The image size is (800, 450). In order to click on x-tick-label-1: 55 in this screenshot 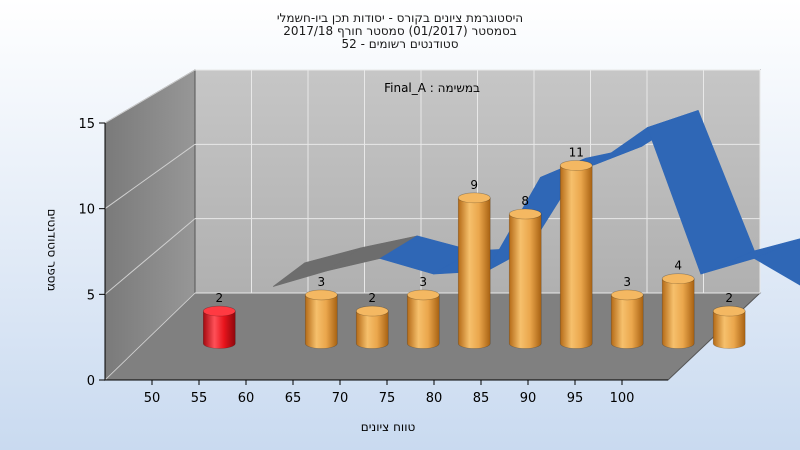, I will do `click(199, 398)`.